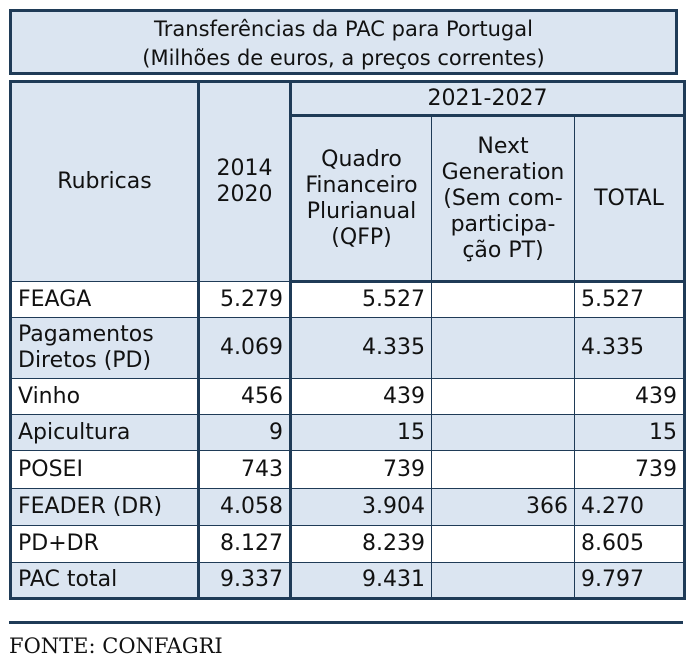 The image size is (691, 662). I want to click on table-row: POSEI 743 739 739, so click(348, 469).